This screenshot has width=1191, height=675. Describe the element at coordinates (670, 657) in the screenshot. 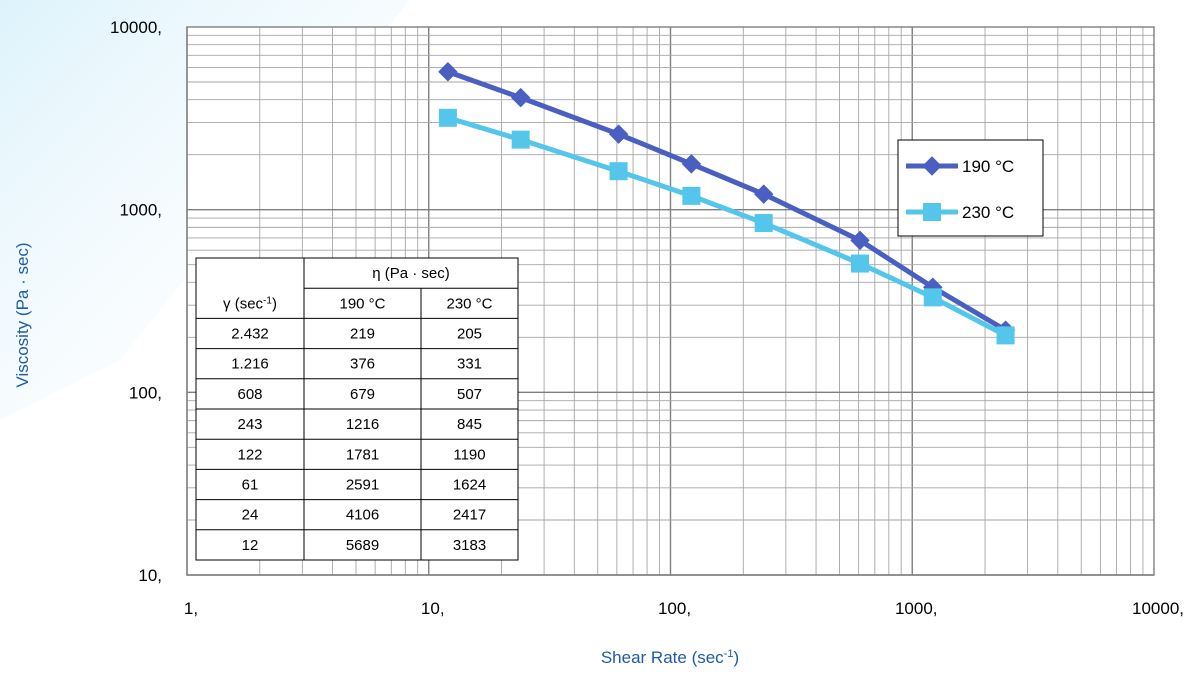

I see `x-axis-title: Shear Rate (sec-1)` at that location.